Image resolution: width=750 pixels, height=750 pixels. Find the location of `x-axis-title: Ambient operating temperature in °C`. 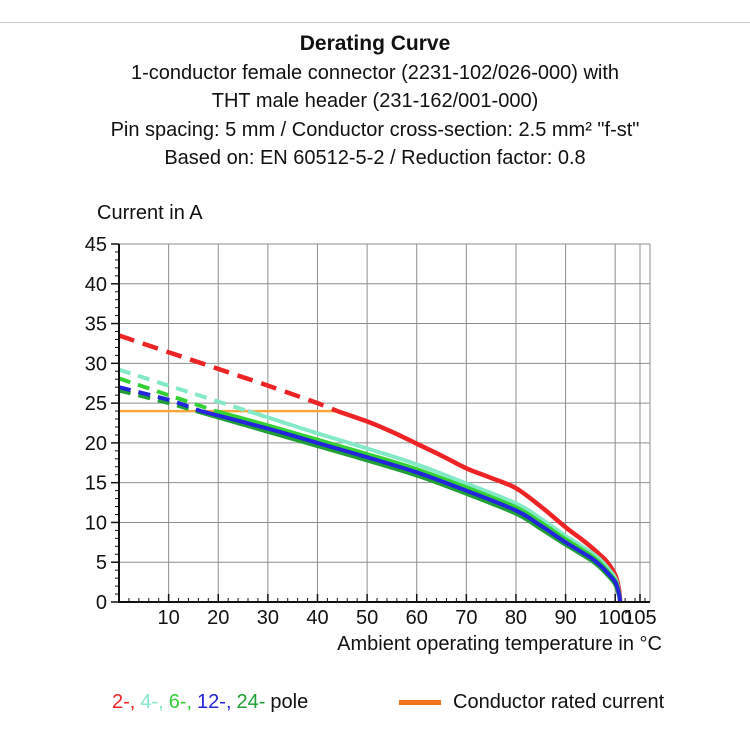

x-axis-title: Ambient operating temperature in °C is located at coordinates (499, 644).